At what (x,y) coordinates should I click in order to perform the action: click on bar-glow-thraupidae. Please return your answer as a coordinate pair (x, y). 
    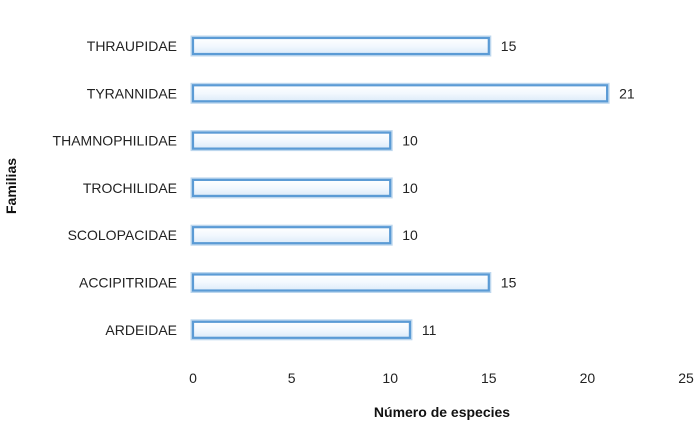
    Looking at the image, I should click on (341, 46).